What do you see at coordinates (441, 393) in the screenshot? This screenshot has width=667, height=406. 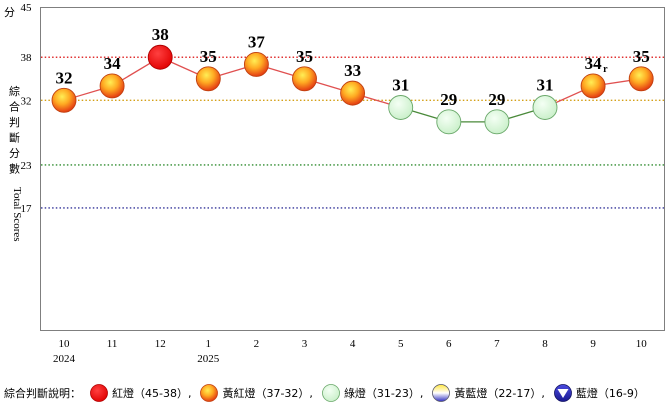 I see `yellow-blue-signal-icon` at bounding box center [441, 393].